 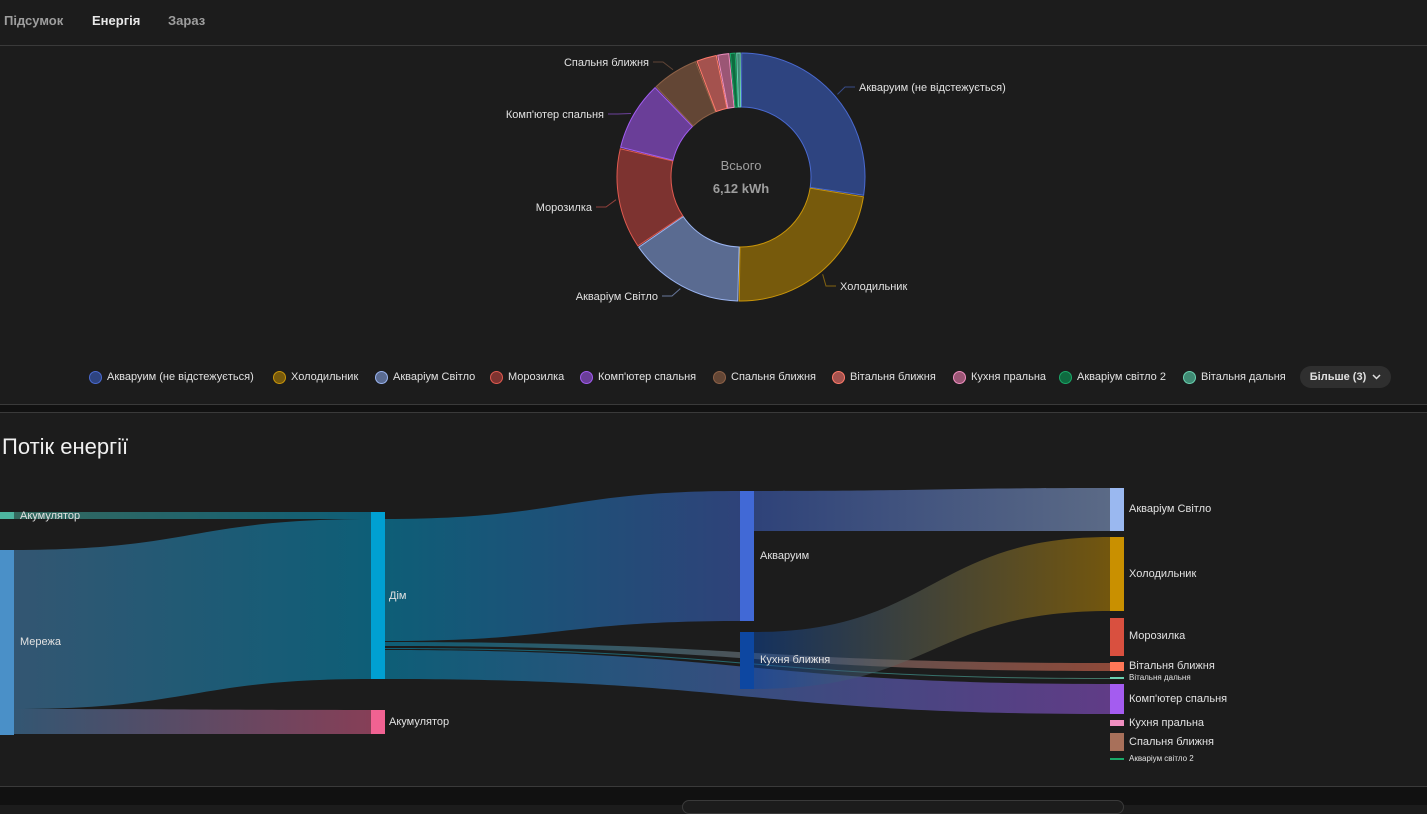 What do you see at coordinates (1243, 377) in the screenshot?
I see `legend-label: Вітальня дальня` at bounding box center [1243, 377].